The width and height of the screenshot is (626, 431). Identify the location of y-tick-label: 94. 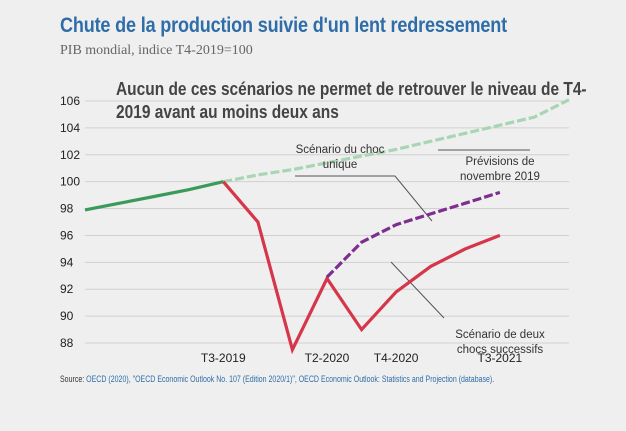
(67, 262).